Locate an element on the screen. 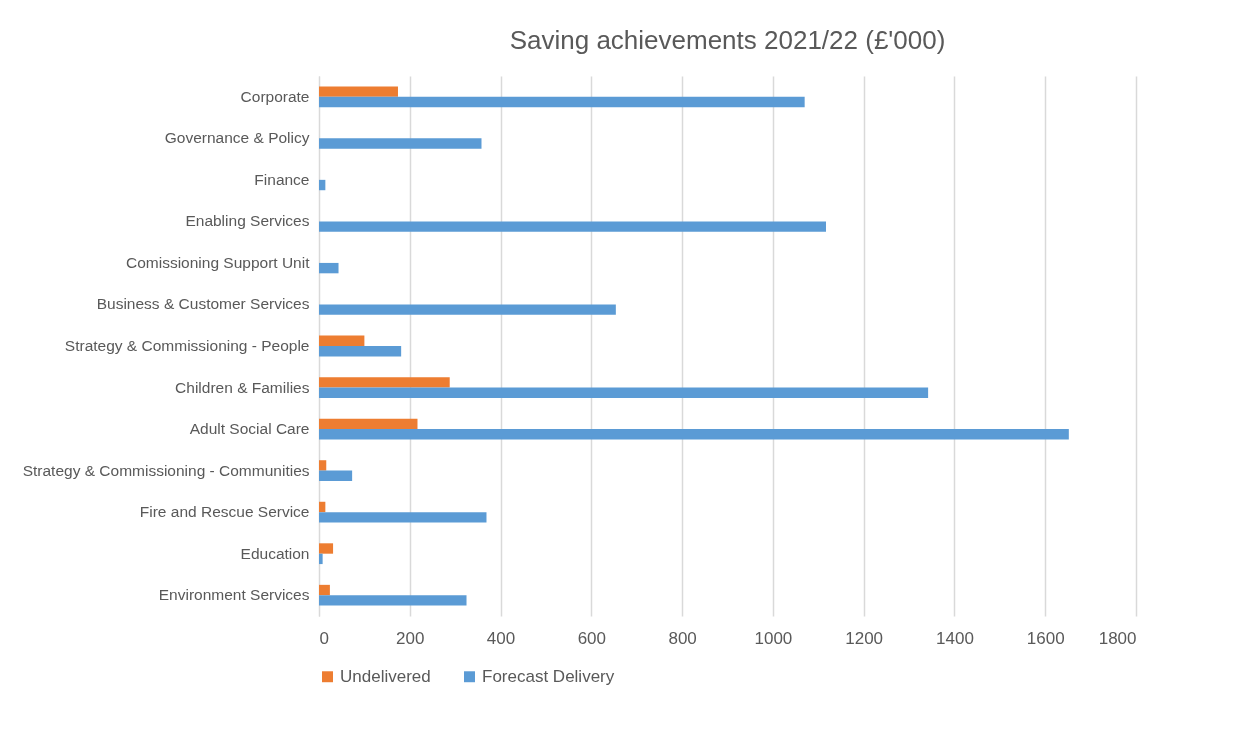  y-tick-label: Adult Social Care is located at coordinates (249, 429).